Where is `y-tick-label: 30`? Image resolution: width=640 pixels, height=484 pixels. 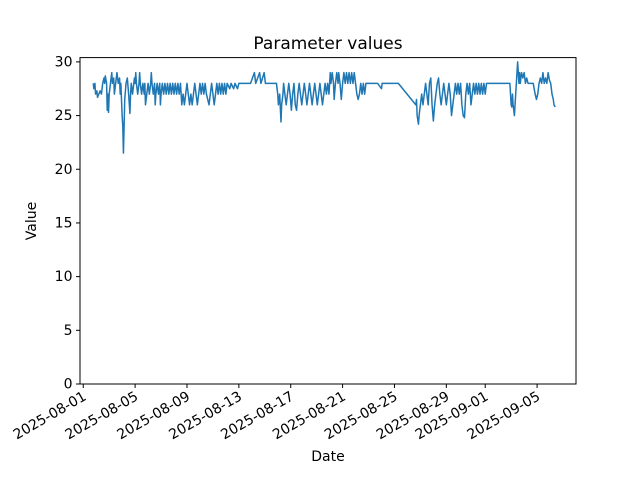 y-tick-label: 30 is located at coordinates (64, 62).